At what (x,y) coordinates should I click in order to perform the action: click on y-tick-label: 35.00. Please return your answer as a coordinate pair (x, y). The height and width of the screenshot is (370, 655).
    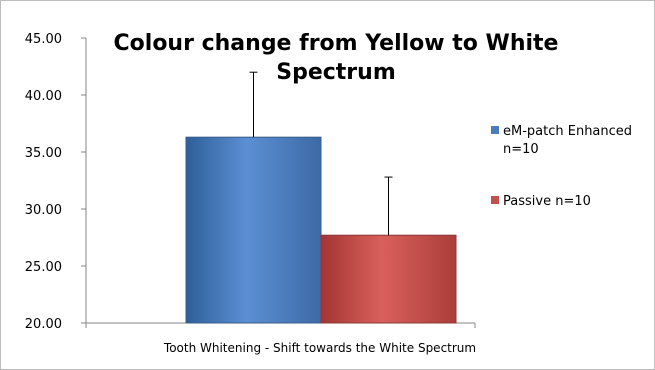
    Looking at the image, I should click on (43, 153).